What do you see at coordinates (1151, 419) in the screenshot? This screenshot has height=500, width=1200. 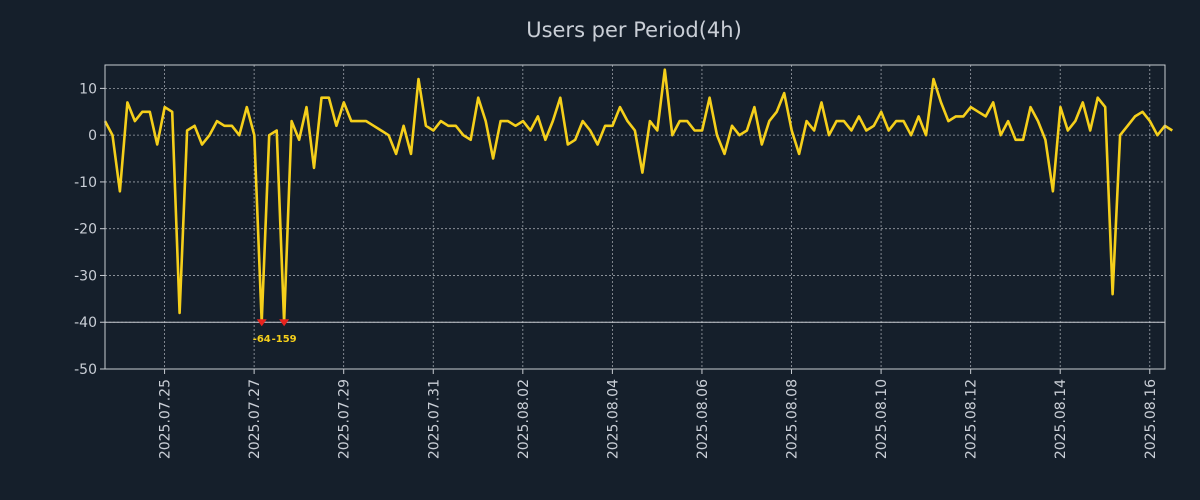 I see `x-tick-label: 2025.08.16` at bounding box center [1151, 419].